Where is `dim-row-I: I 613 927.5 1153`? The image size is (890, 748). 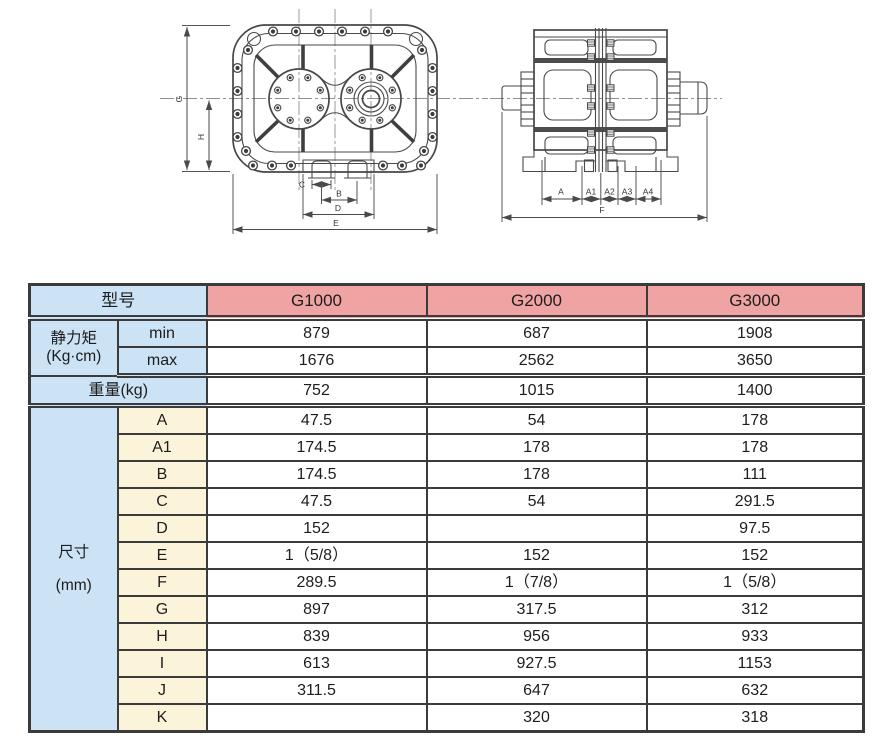 dim-row-I: I 613 927.5 1153 is located at coordinates (447, 663).